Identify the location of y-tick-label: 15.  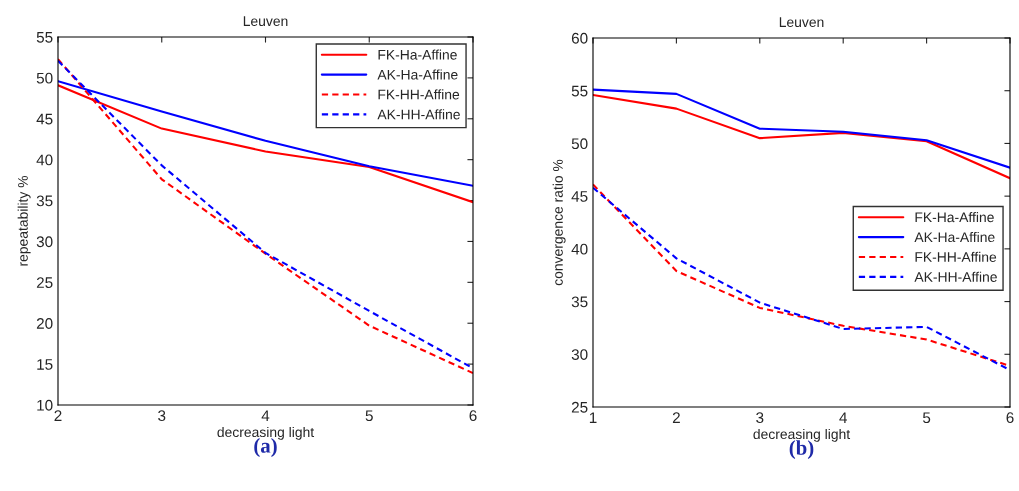
(45, 364).